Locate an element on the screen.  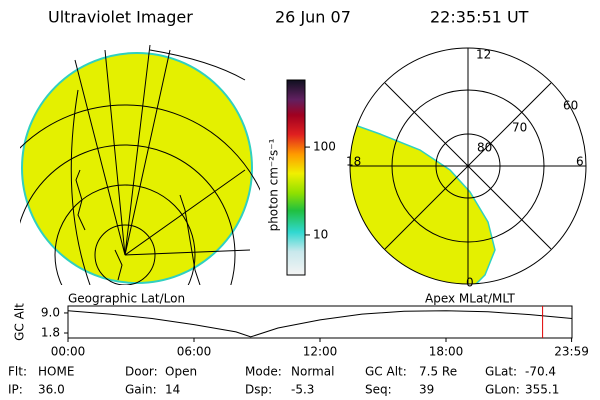
altitude-line is located at coordinates (320, 324).